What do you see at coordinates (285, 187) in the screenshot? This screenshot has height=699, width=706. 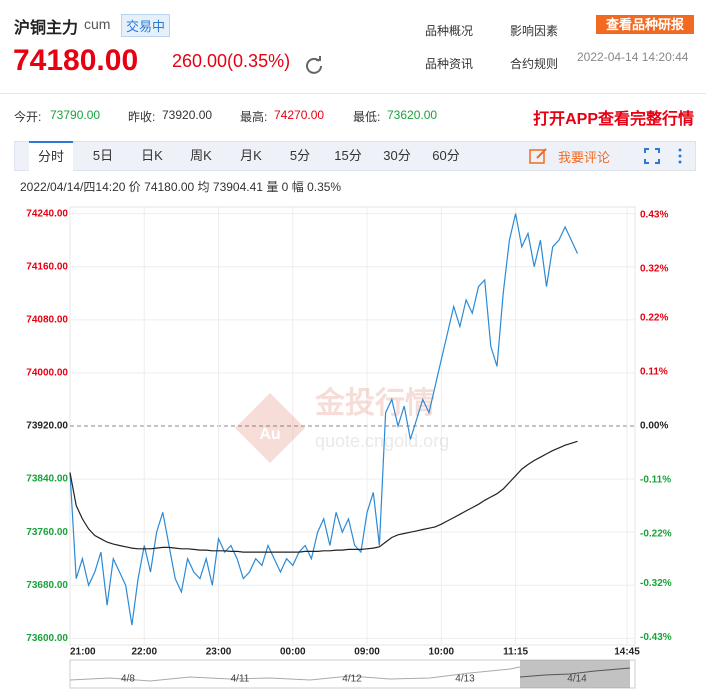 I see `info-value: 0` at bounding box center [285, 187].